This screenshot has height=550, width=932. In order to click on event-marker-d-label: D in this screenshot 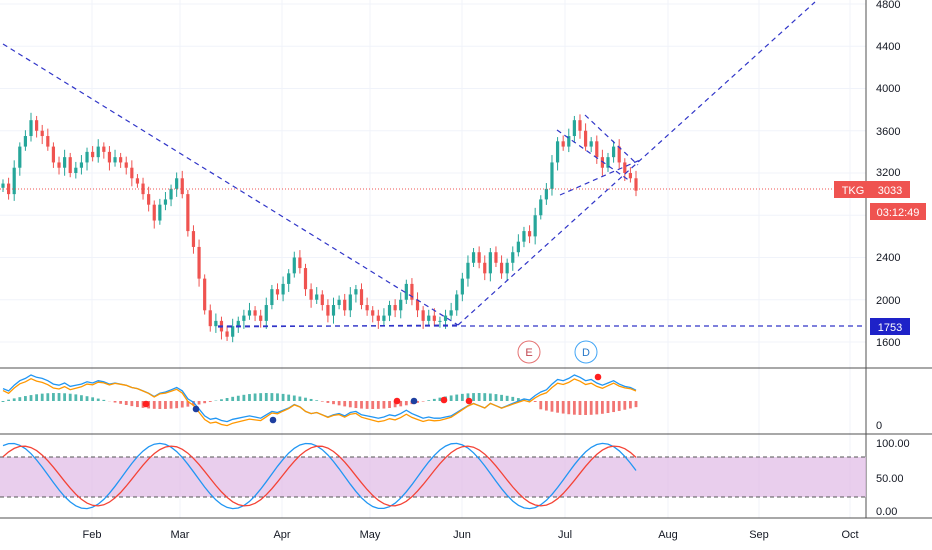, I will do `click(586, 353)`.